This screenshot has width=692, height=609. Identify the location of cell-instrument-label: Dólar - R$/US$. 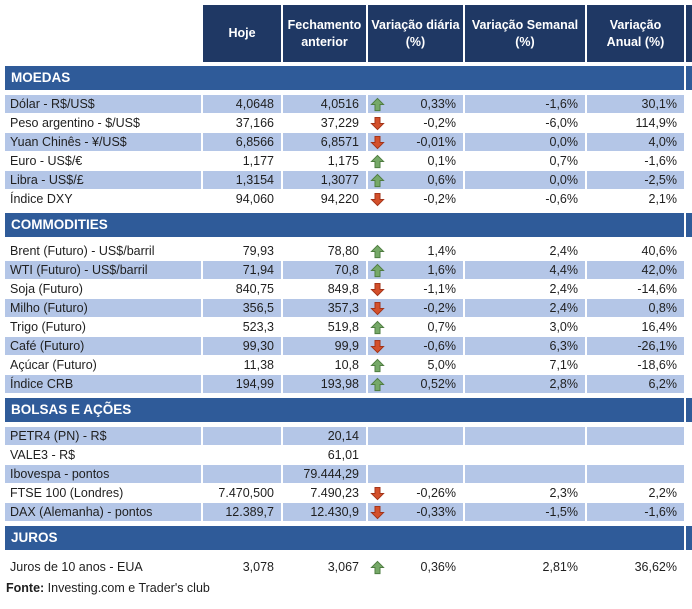
(103, 104).